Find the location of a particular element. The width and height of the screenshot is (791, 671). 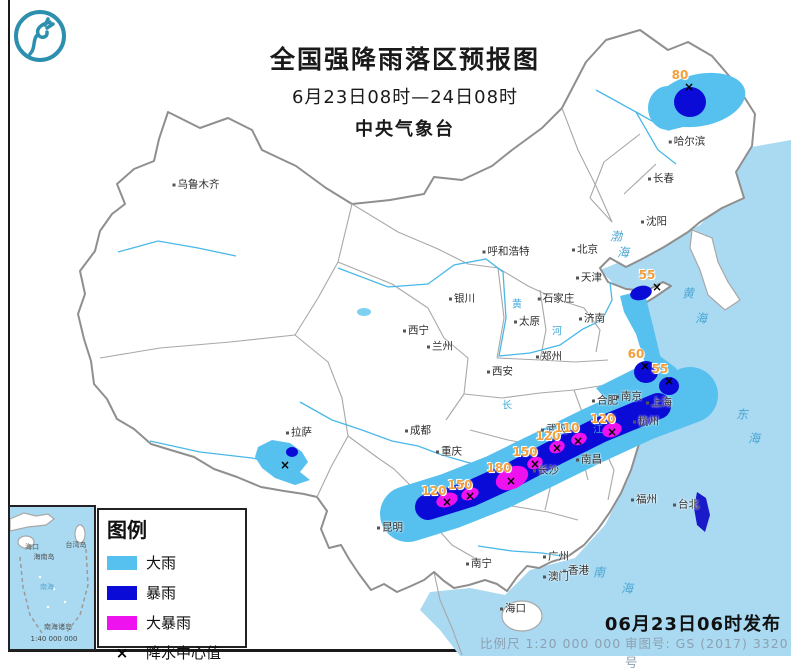

legend-item: 大雨 is located at coordinates (172, 562).